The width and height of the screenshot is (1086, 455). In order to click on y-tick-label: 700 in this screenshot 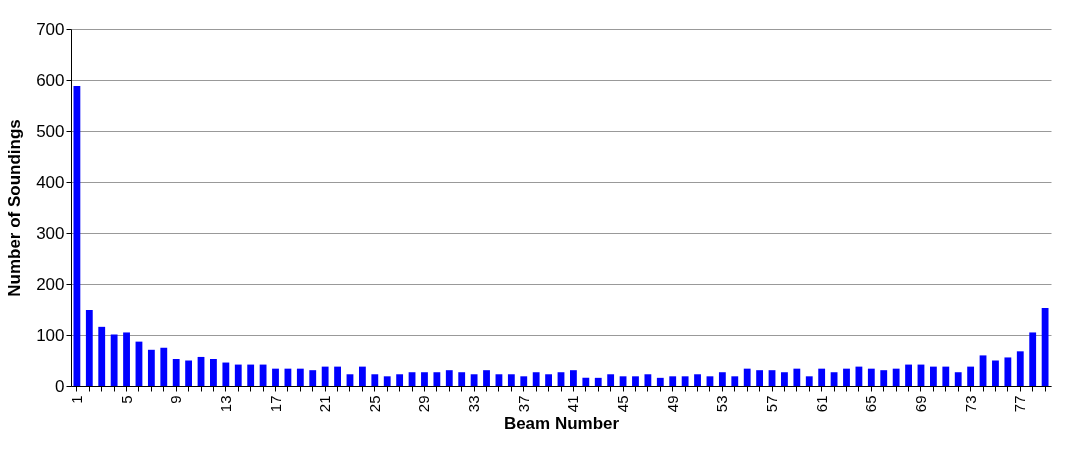, I will do `click(50, 29)`.